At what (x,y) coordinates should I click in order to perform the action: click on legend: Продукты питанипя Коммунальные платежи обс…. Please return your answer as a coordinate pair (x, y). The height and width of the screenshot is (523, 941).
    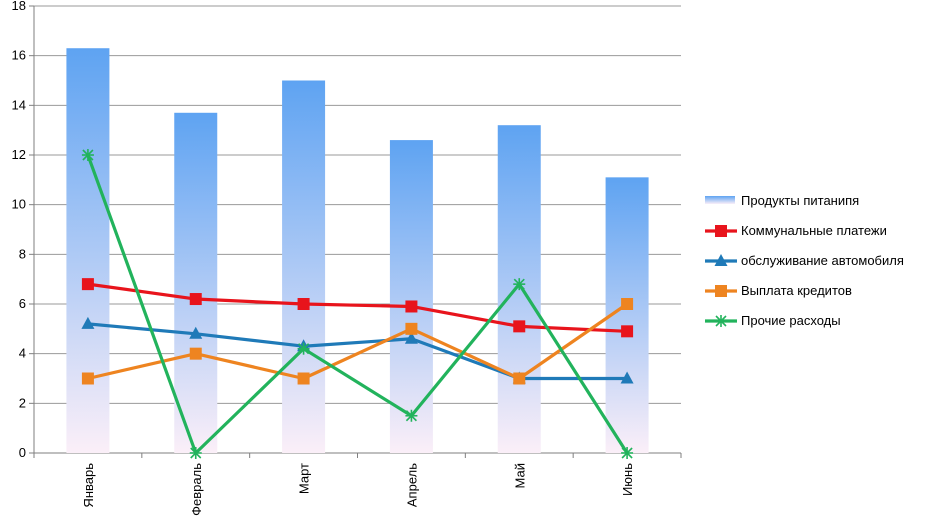
    Looking at the image, I should click on (804, 260).